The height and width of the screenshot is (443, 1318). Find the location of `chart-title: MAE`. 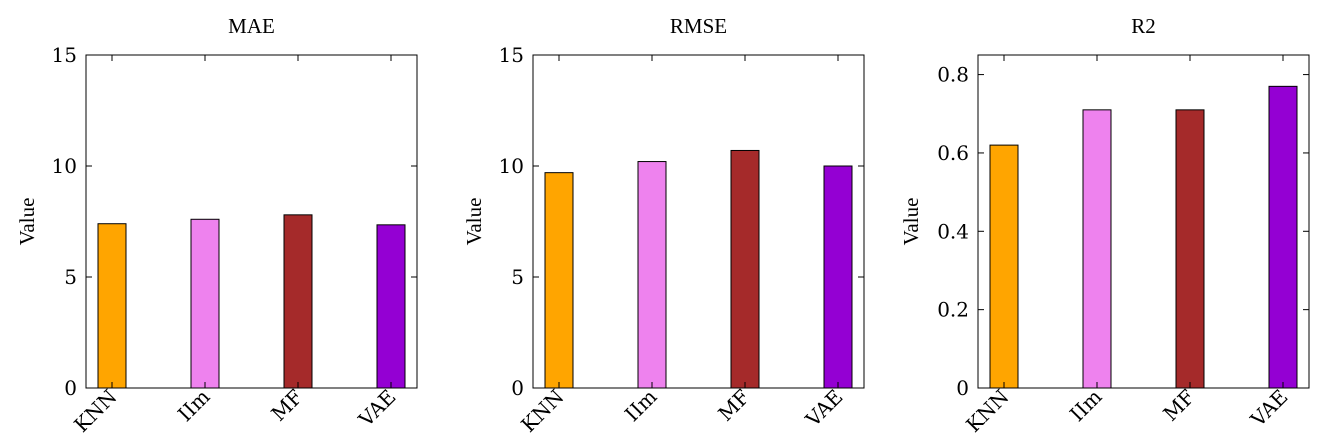

chart-title: MAE is located at coordinates (251, 26).